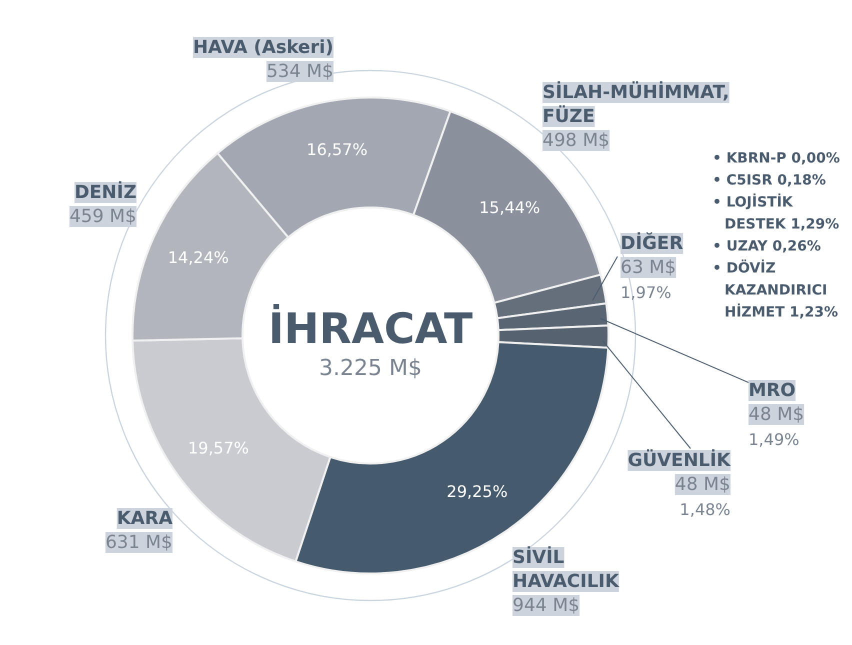 Image resolution: width=852 pixels, height=645 pixels. I want to click on text: • KBRN-P 0,00%, so click(776, 158).